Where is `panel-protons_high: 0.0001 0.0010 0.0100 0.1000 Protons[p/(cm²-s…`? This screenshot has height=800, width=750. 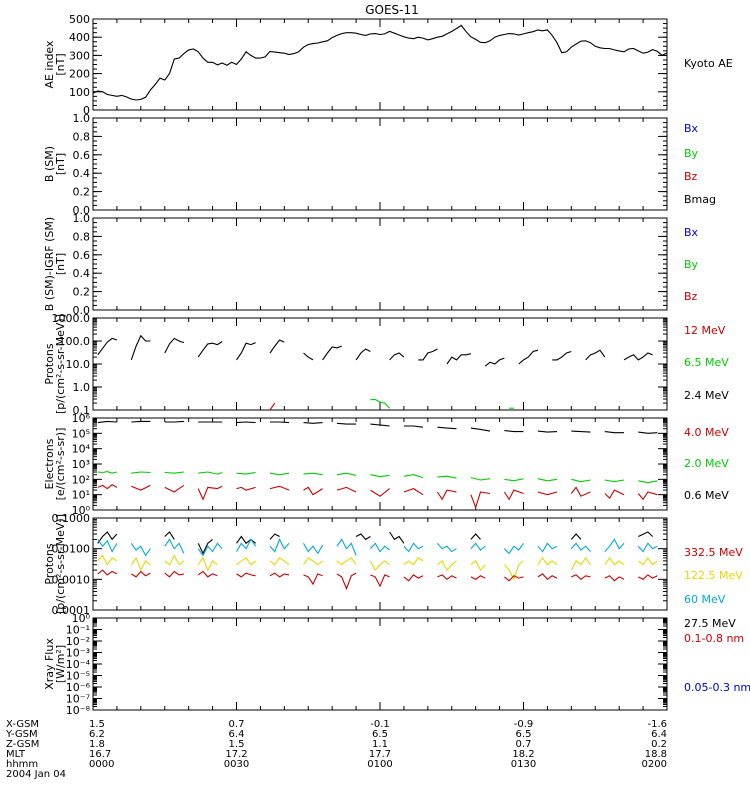
panel-protons_high: 0.0001 0.0010 0.0100 0.1000 Protons[p/(cm²-s… is located at coordinates (393, 571).